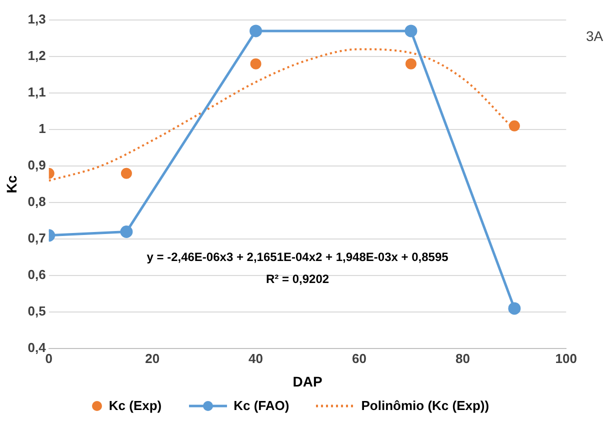 This screenshot has width=611, height=428. I want to click on x-tick-label: 0, so click(48, 358).